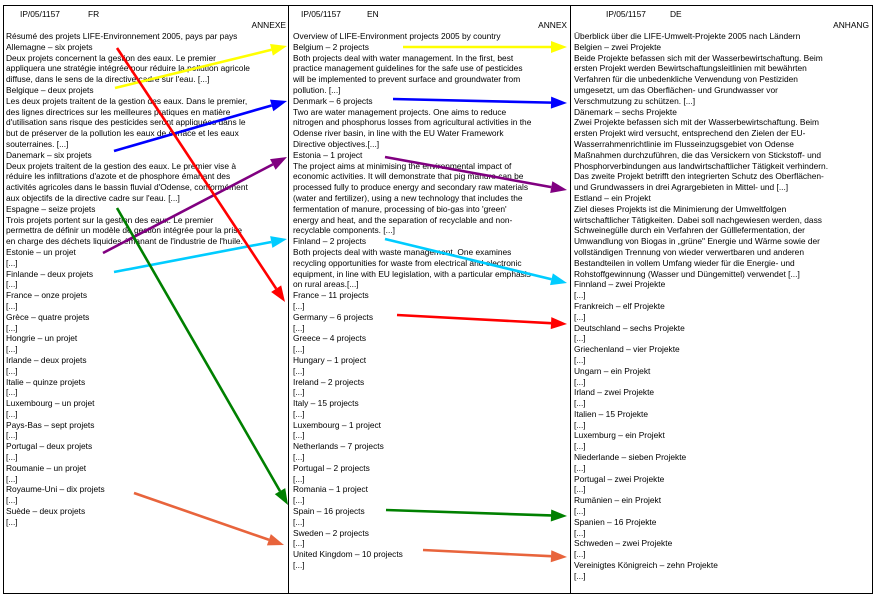 The image size is (877, 601). What do you see at coordinates (479, 102) in the screenshot?
I see `denmark-en-de-arrow` at bounding box center [479, 102].